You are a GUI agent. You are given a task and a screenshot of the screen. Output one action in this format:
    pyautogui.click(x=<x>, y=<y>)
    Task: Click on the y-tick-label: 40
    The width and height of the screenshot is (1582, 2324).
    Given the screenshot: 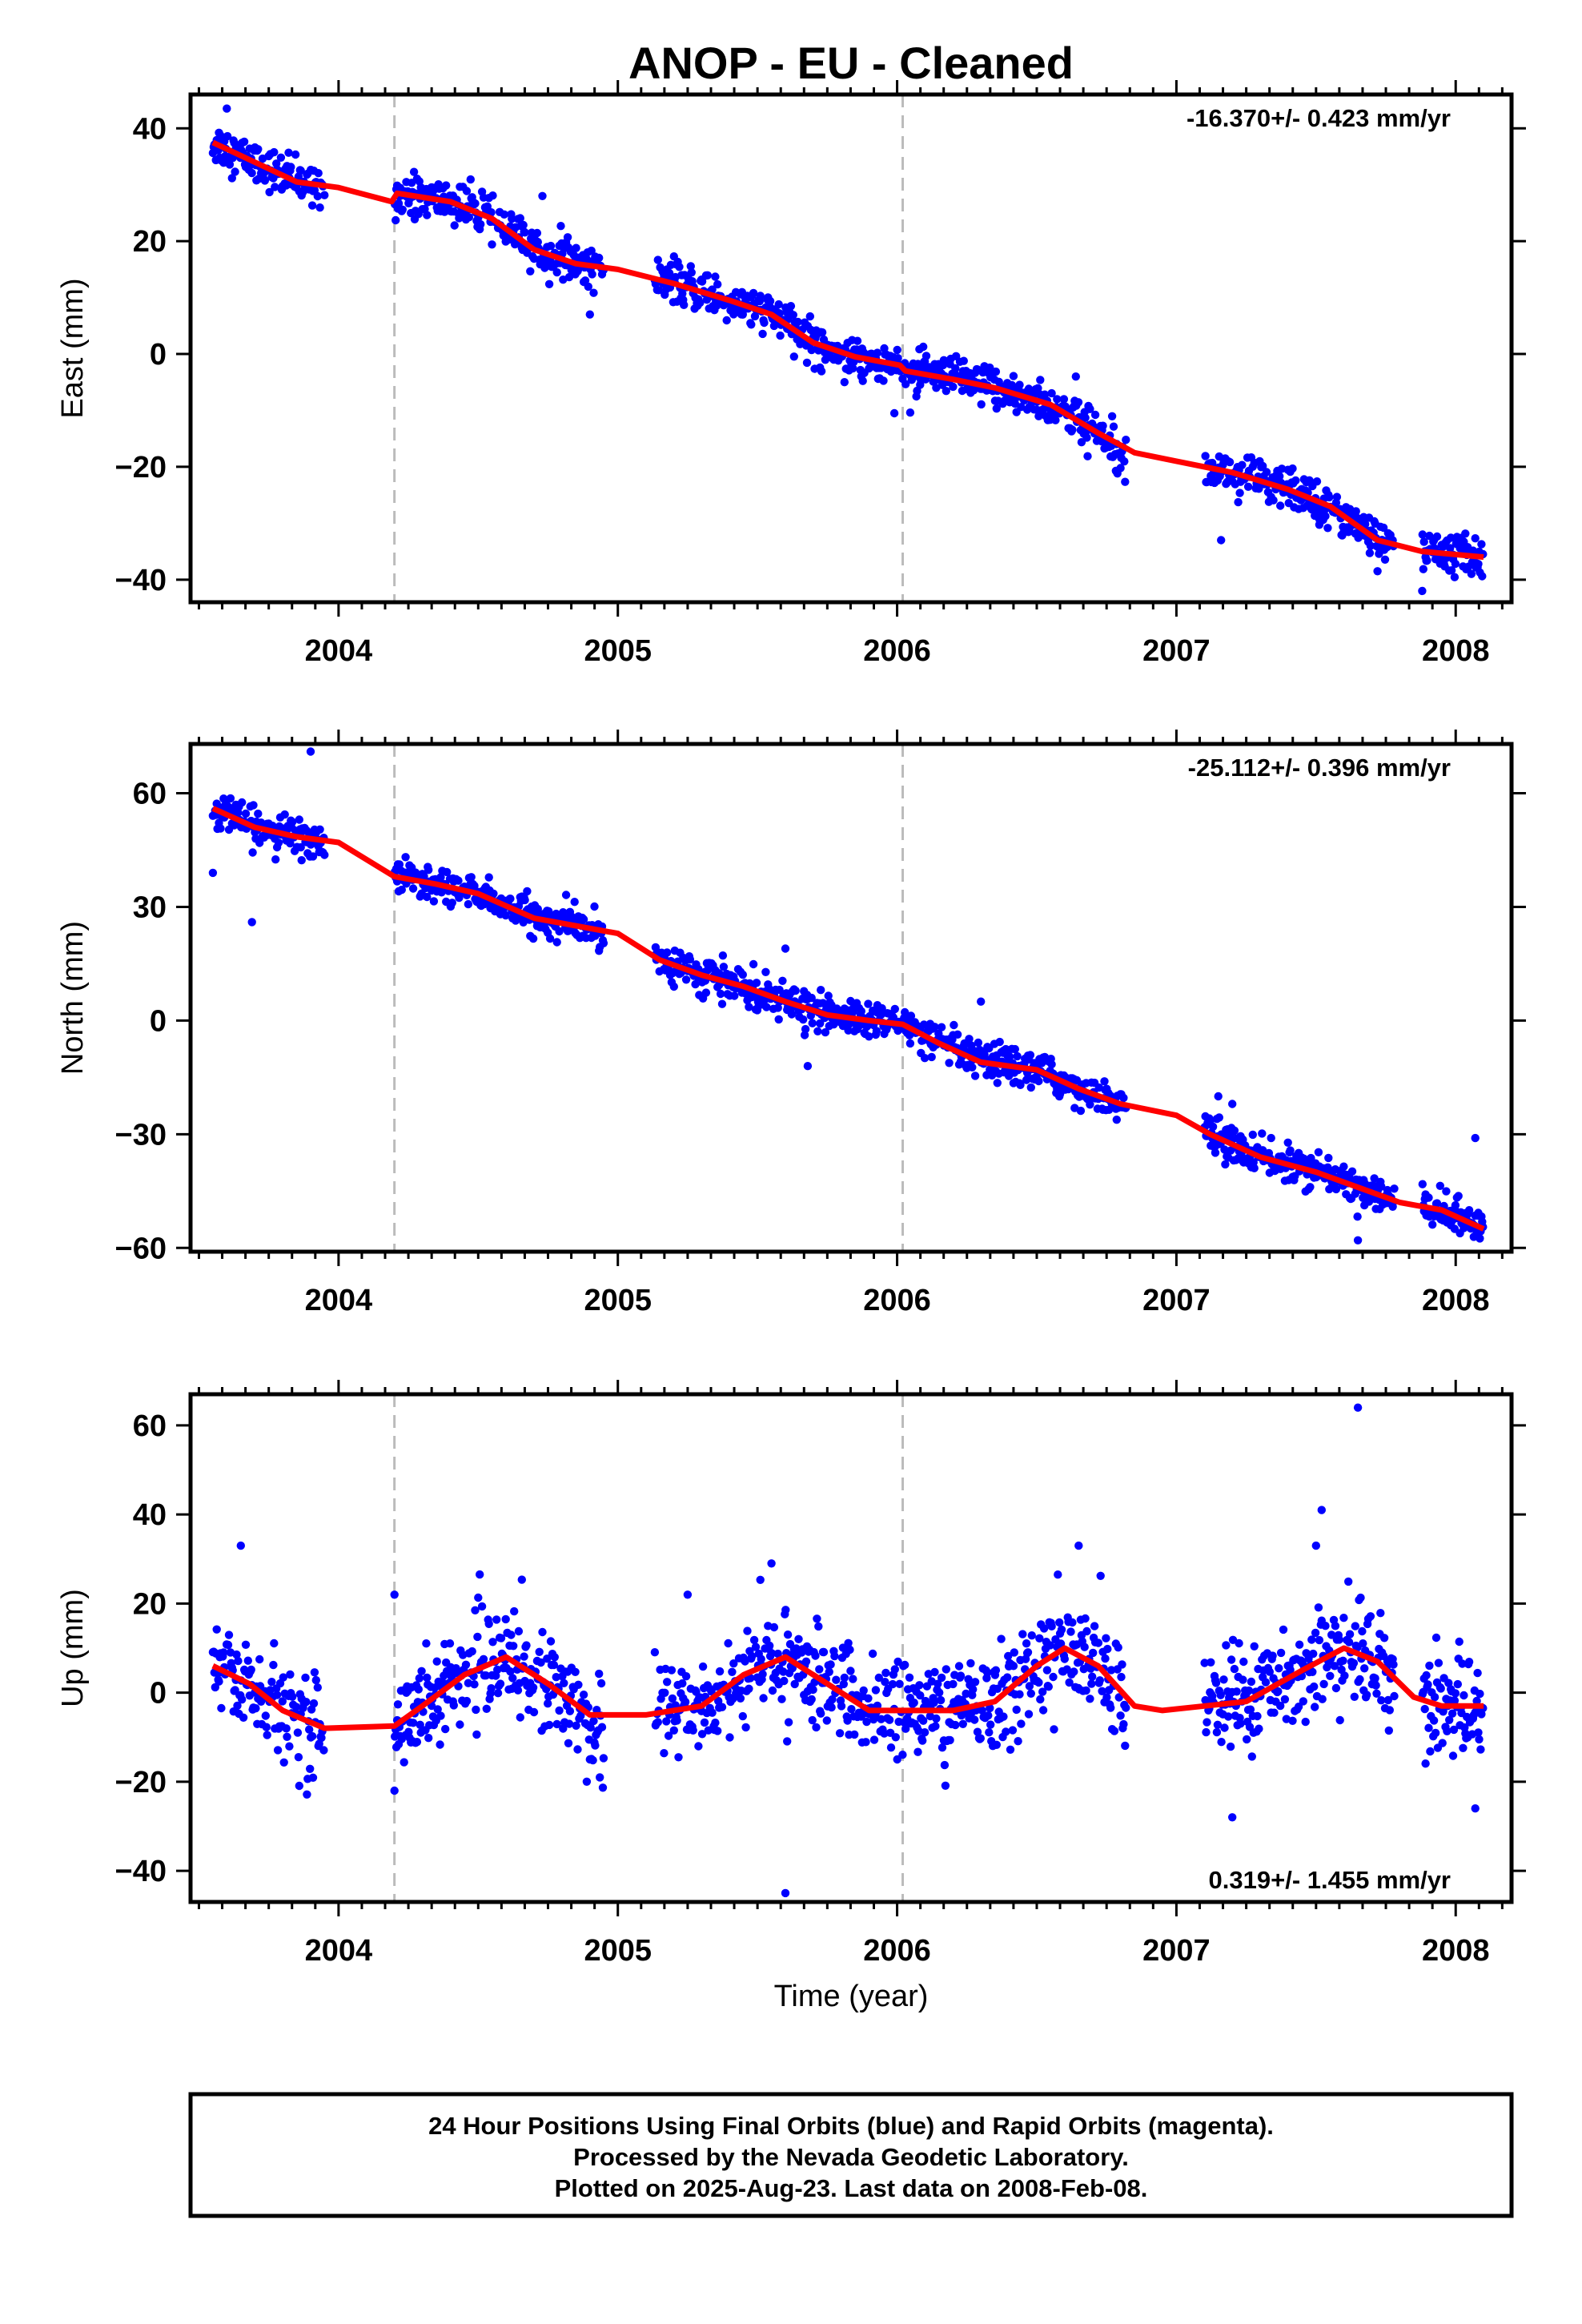 What is the action you would take?
    pyautogui.click(x=150, y=129)
    